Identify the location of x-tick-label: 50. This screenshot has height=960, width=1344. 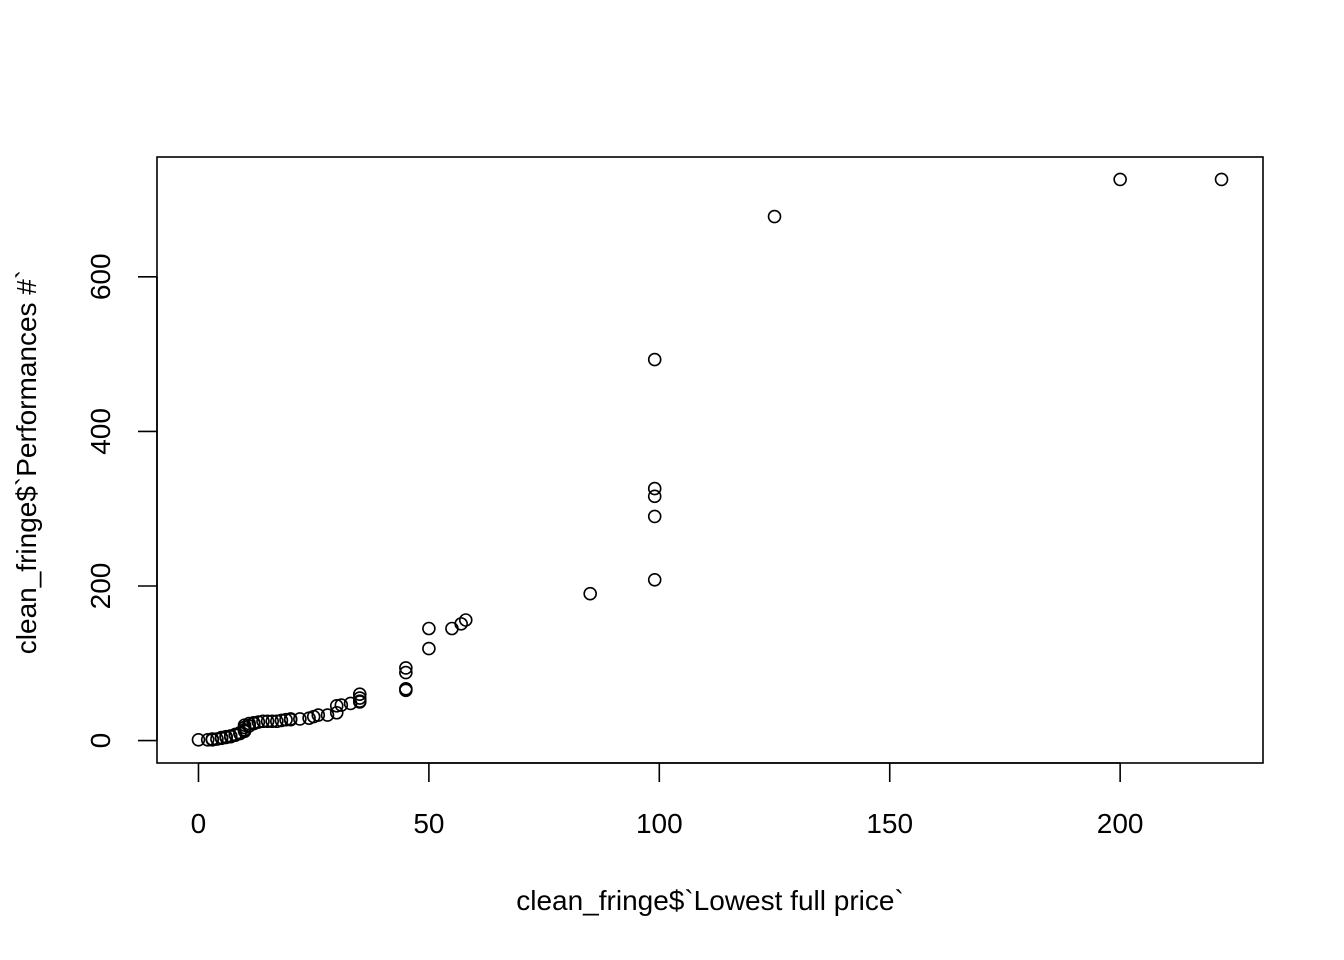
(428, 823).